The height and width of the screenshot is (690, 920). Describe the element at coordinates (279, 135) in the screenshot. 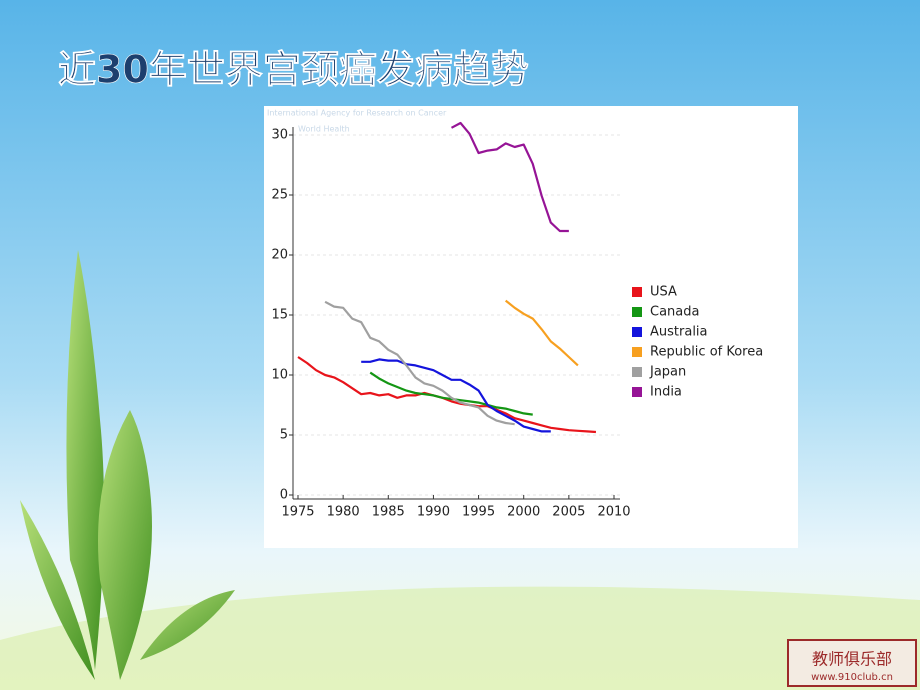

I see `y-tick-label: 30` at that location.